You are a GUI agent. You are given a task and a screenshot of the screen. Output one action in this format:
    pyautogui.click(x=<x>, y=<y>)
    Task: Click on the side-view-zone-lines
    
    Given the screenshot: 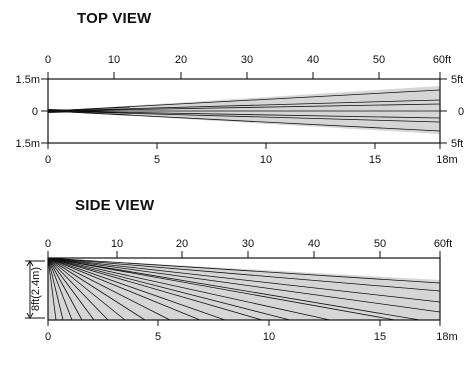 What is the action you would take?
    pyautogui.click(x=244, y=289)
    